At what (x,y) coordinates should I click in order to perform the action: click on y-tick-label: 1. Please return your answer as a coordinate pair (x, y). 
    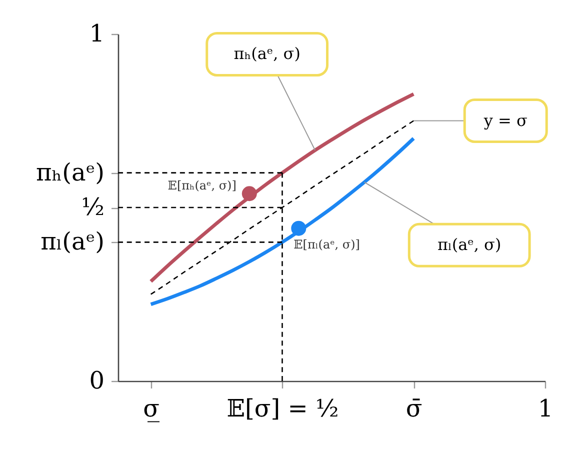
    Looking at the image, I should click on (96, 34).